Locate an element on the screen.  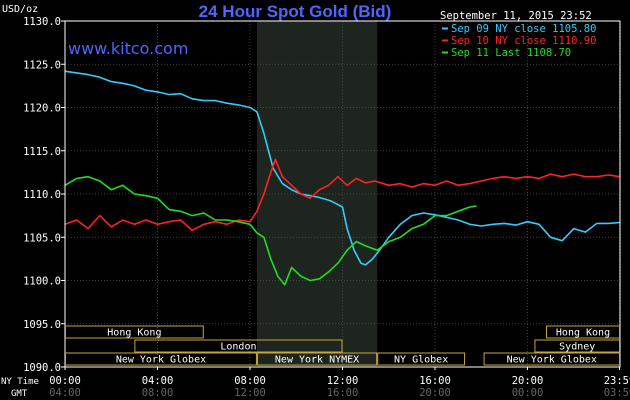
ny-time-row-label: NY Time is located at coordinates (20, 382).